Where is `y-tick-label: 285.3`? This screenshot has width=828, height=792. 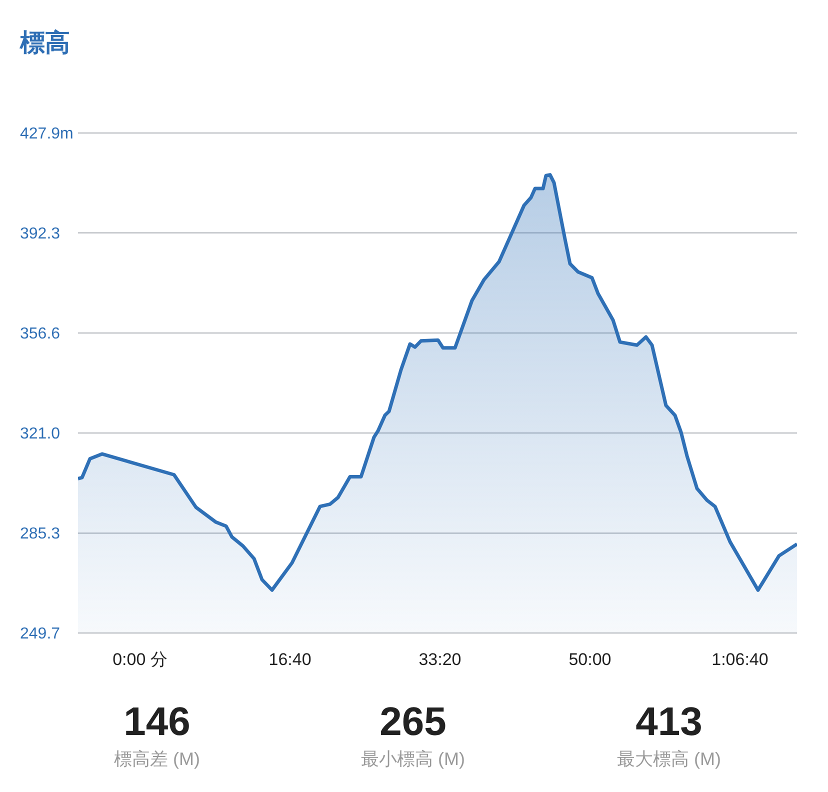
y-tick-label: 285.3 is located at coordinates (40, 534).